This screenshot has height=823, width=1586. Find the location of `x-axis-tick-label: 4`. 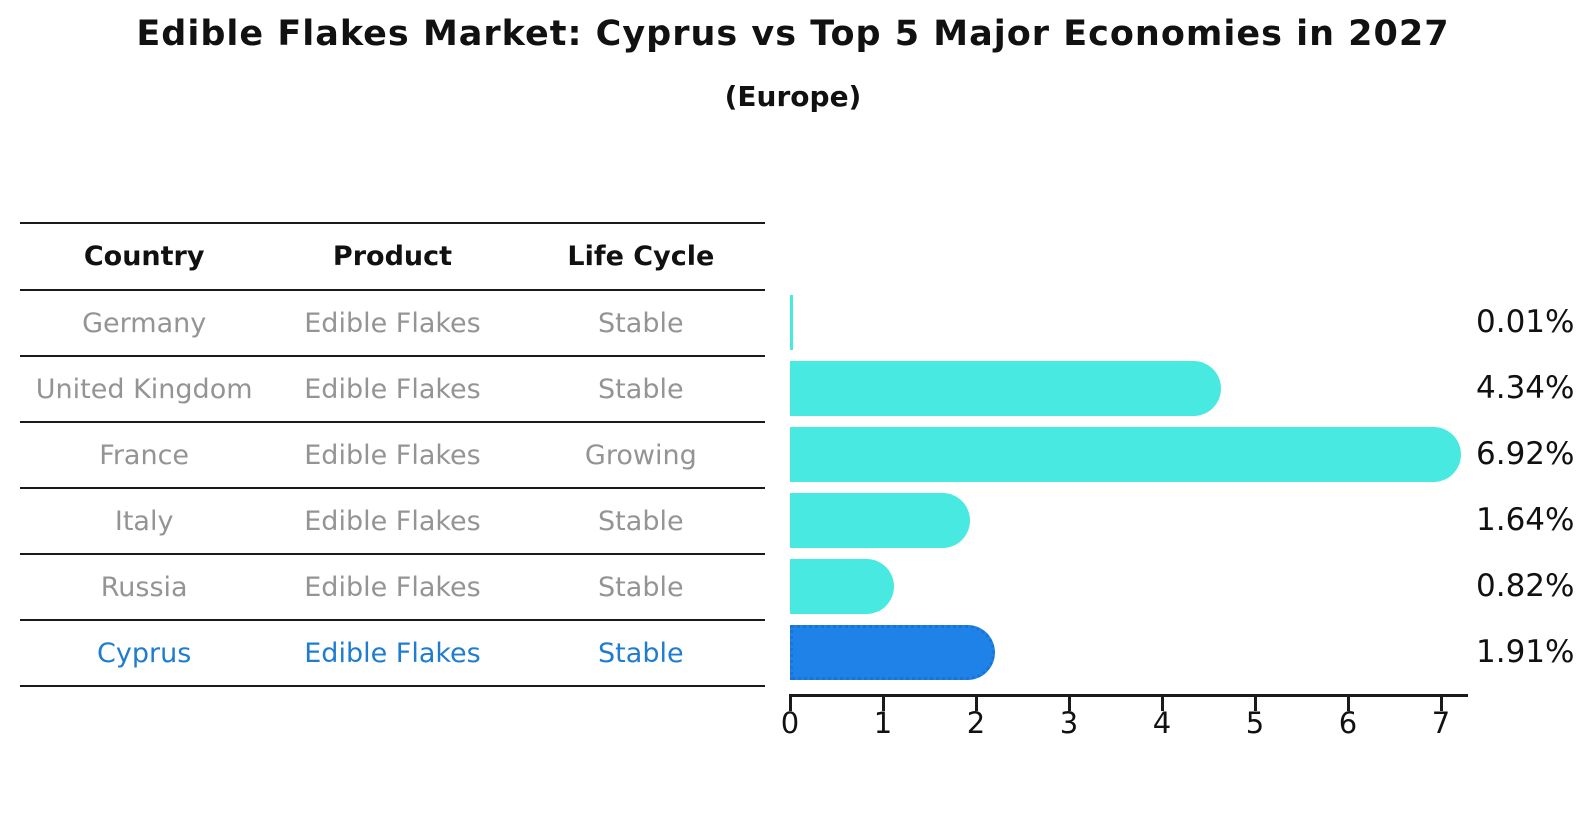

x-axis-tick-label: 4 is located at coordinates (1162, 723).